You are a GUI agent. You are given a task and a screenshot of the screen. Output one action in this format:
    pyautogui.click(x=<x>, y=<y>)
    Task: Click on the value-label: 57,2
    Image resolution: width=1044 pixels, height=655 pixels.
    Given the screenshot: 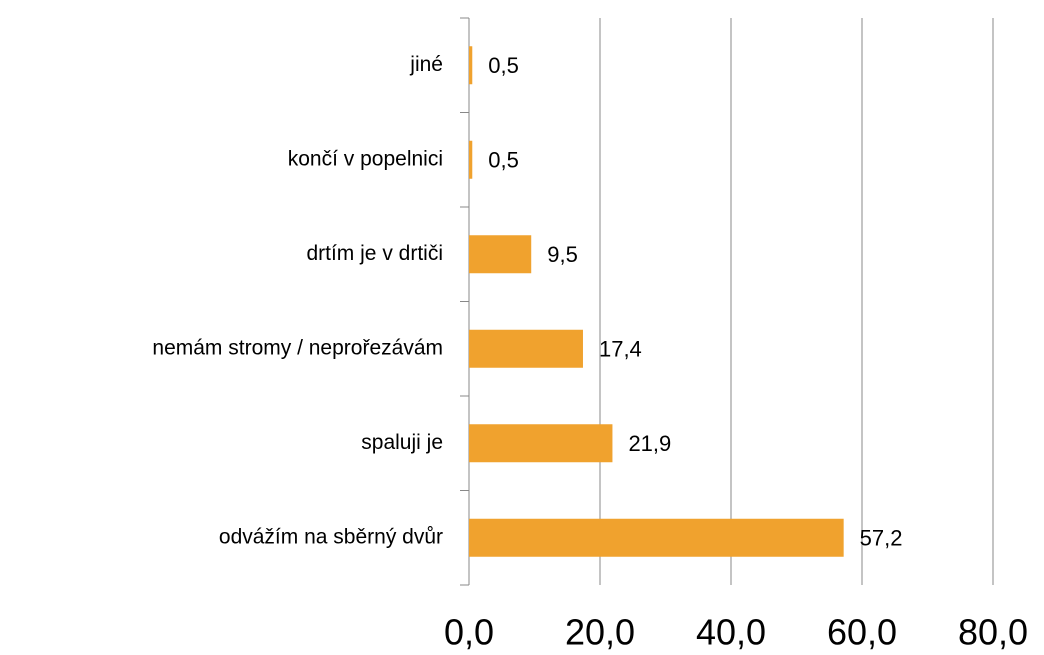 What is the action you would take?
    pyautogui.click(x=881, y=538)
    